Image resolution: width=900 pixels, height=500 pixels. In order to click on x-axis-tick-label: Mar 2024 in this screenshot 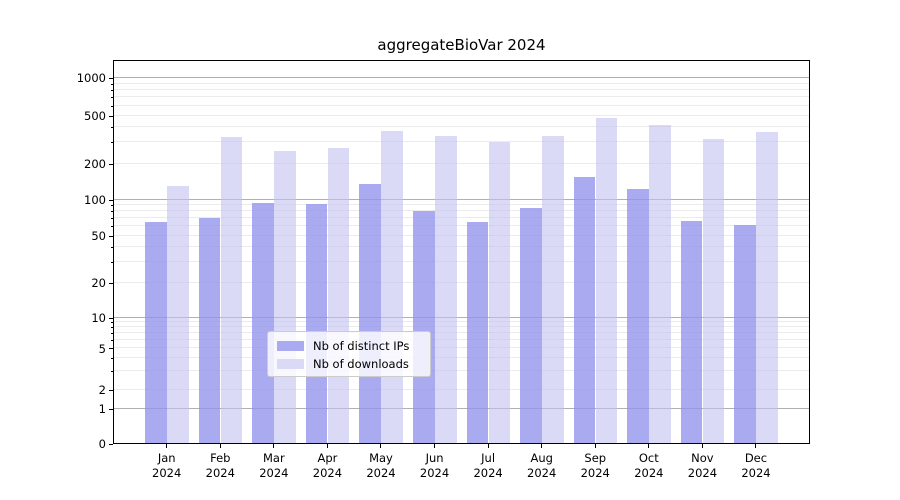, I will do `click(274, 466)`.